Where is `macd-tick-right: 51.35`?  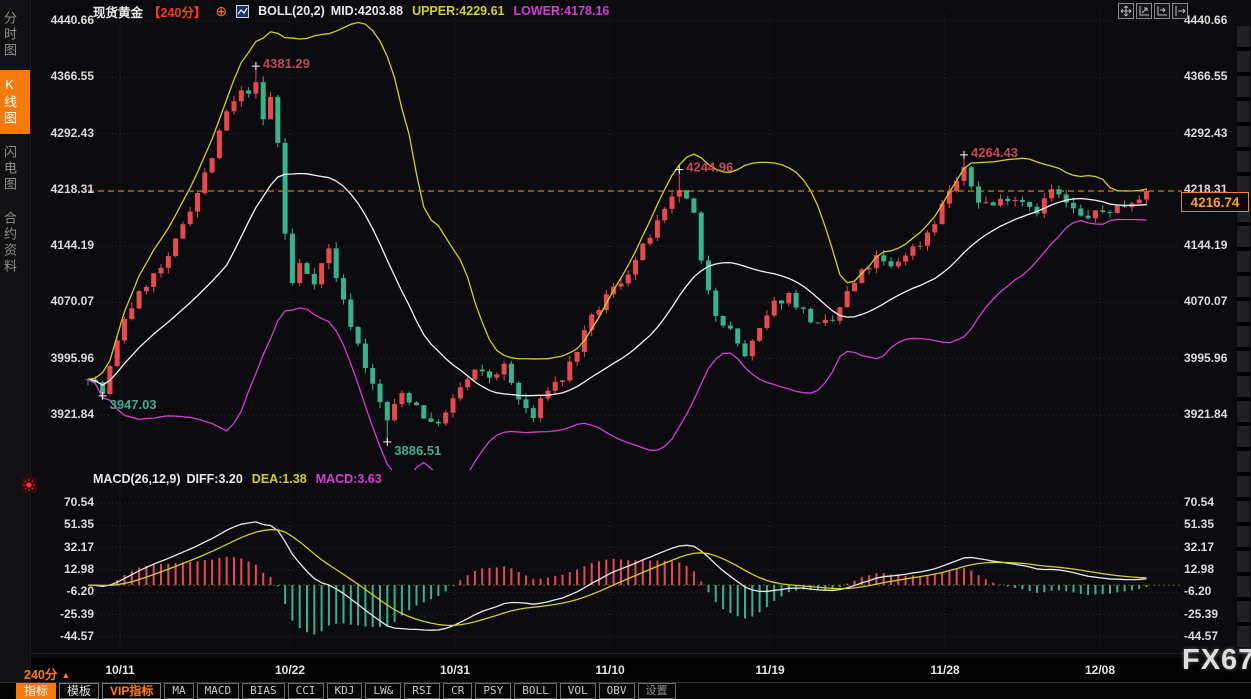
macd-tick-right: 51.35 is located at coordinates (1199, 524).